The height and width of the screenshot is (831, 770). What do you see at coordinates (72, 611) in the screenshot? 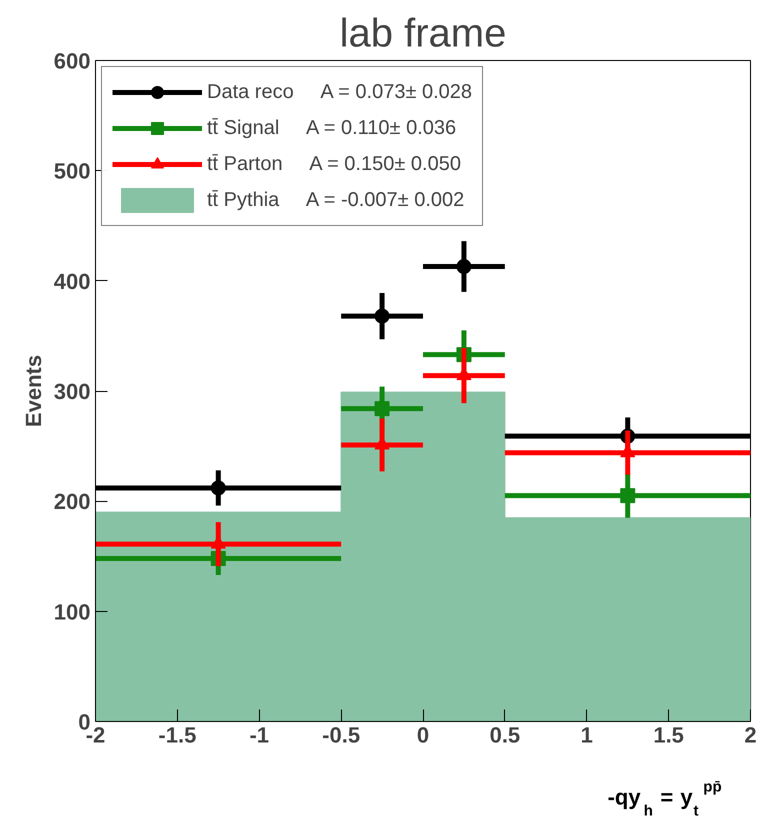
I see `y-tick-label: 100` at bounding box center [72, 611].